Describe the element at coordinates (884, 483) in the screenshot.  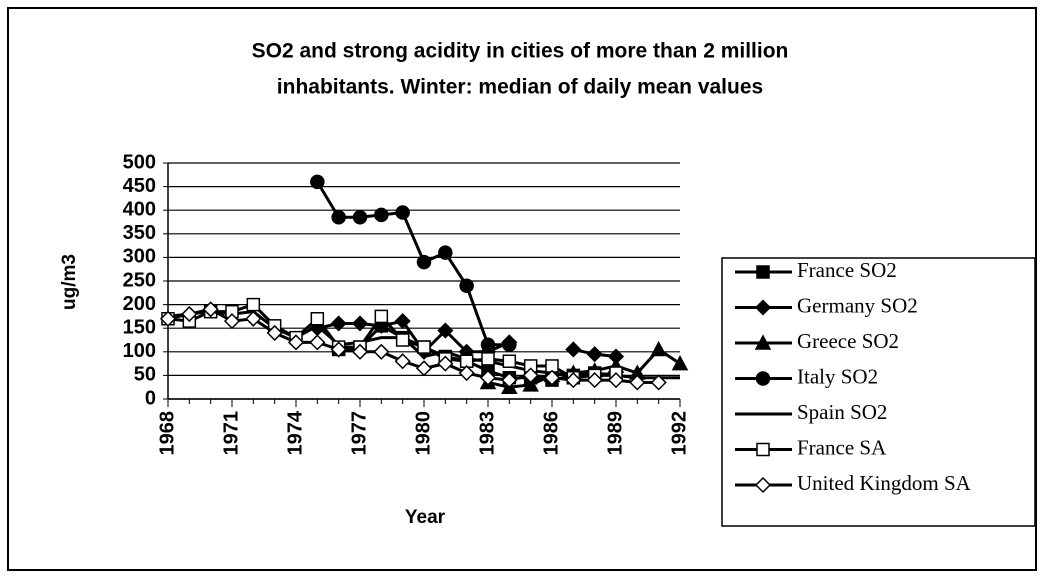
I see `legend-label: United Kingdom SA` at that location.